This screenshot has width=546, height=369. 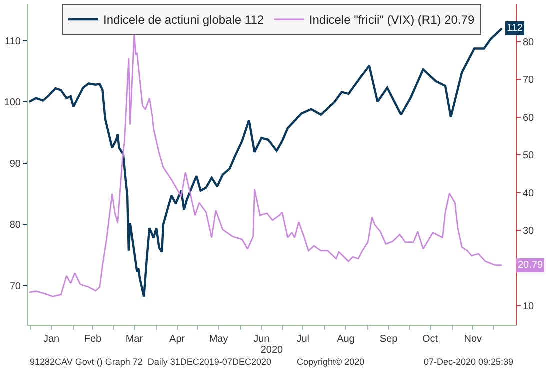 I want to click on y-tick-label: 70, so click(x=16, y=286).